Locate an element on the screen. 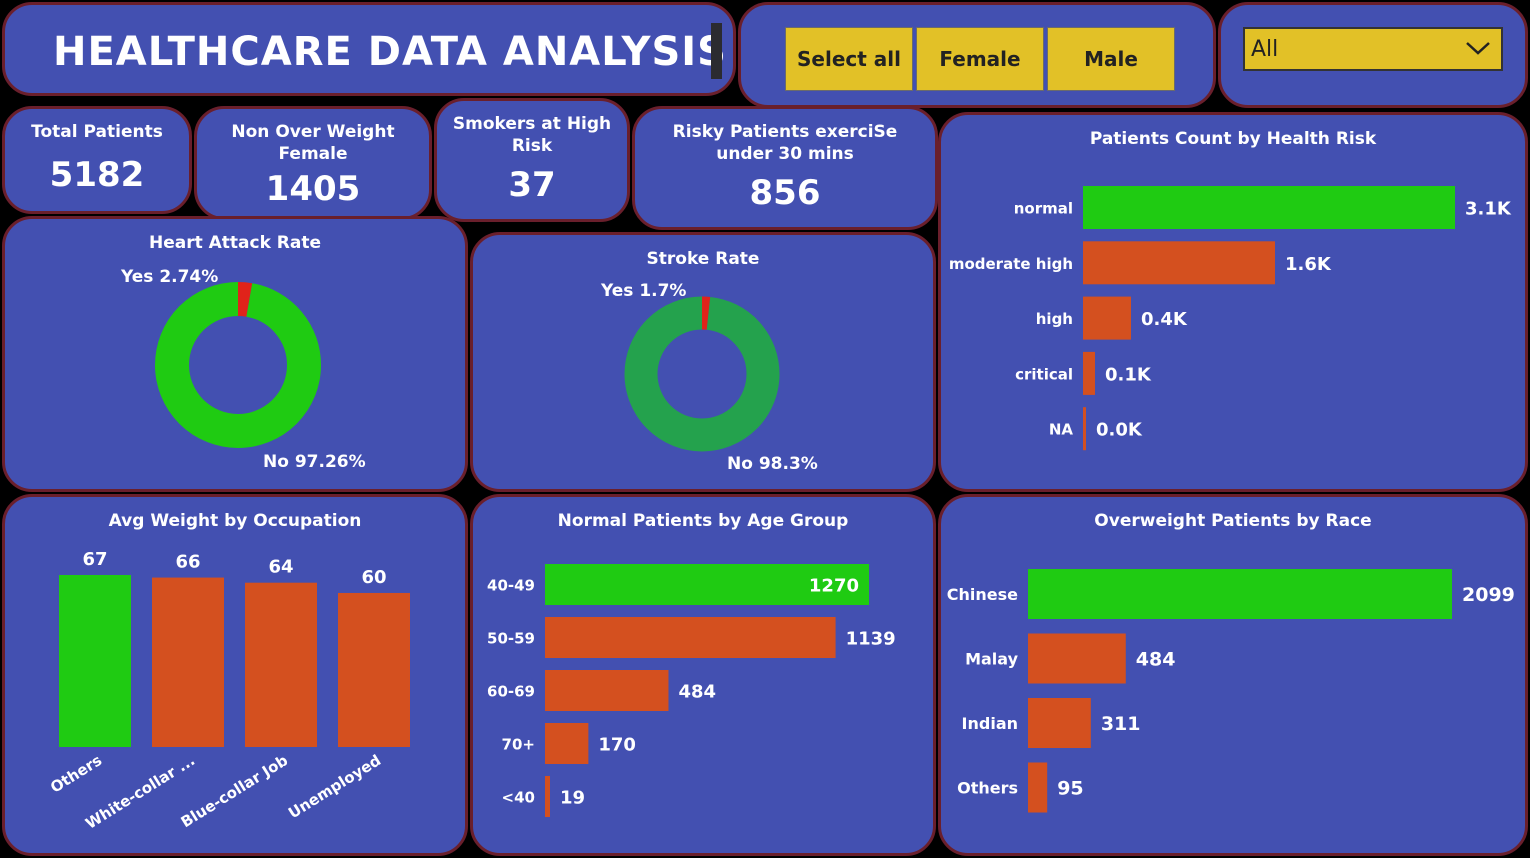 This screenshot has width=1530, height=858. dropdown-value: All is located at coordinates (1265, 49).